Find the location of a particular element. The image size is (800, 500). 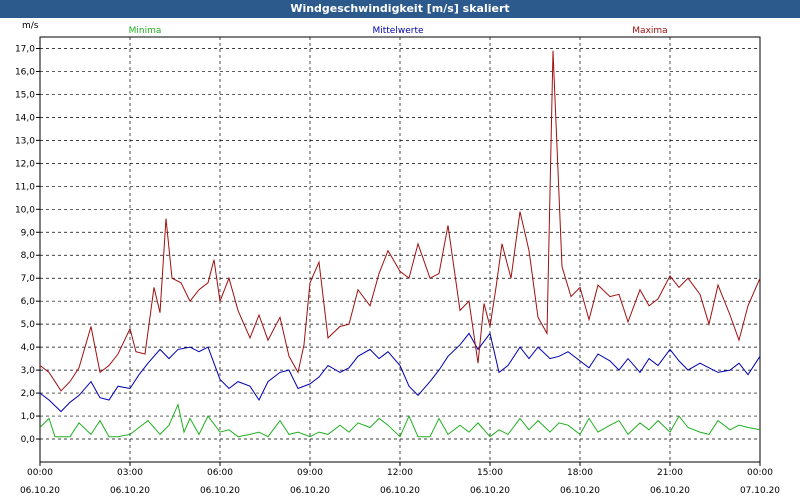

y-tick-label: 7,0 is located at coordinates (28, 279).